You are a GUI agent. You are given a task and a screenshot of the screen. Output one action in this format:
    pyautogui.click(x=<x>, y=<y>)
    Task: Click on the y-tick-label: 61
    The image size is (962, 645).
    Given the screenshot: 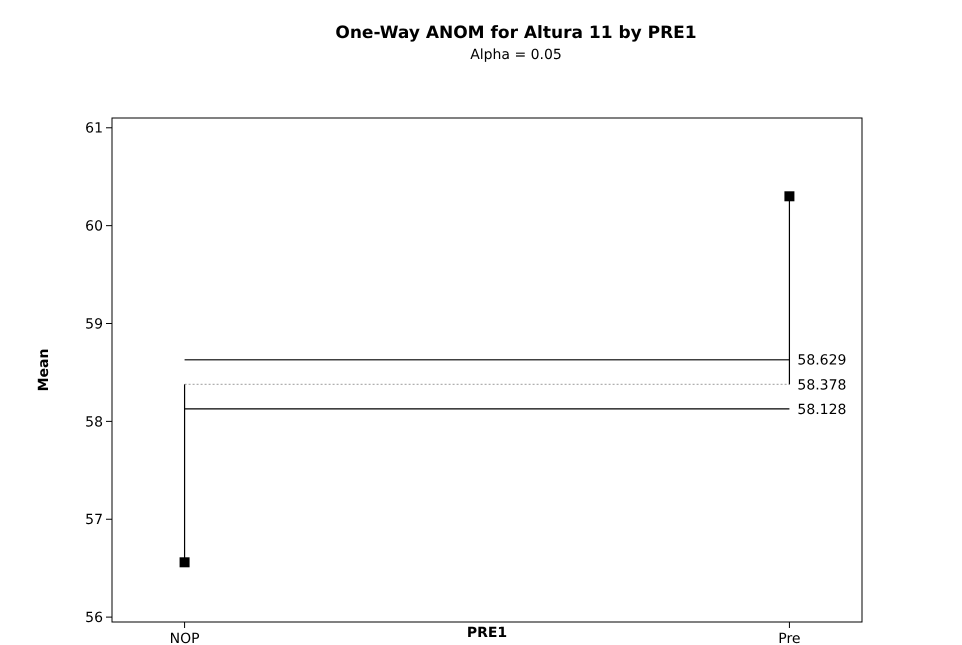 What is the action you would take?
    pyautogui.click(x=94, y=128)
    